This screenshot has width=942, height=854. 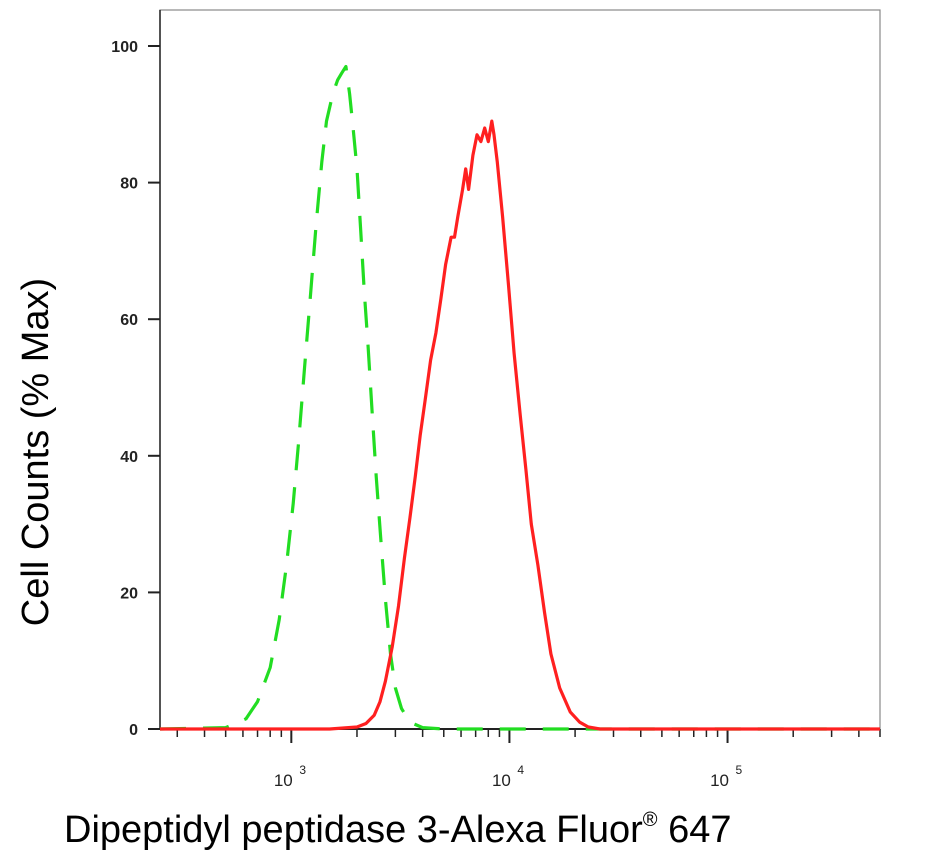 I want to click on x-axis-title-suffix: 647, so click(x=695, y=830).